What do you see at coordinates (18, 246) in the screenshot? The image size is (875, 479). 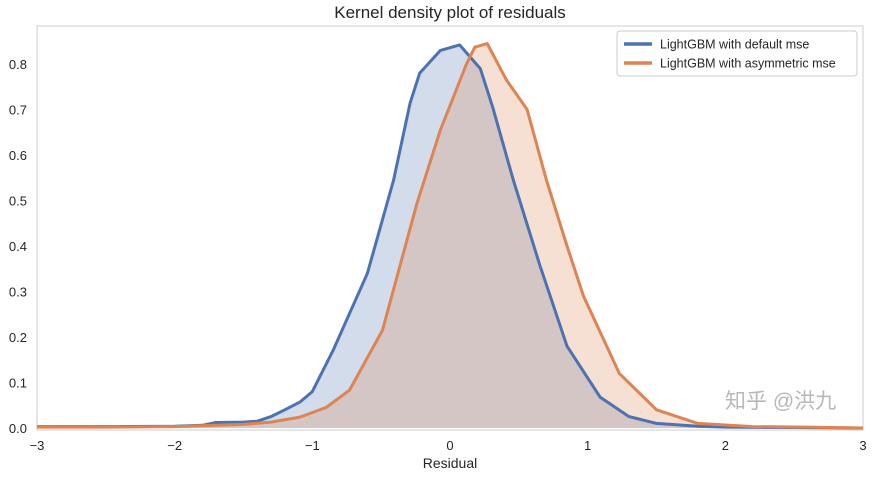 I see `y-tick-label: 0.4` at bounding box center [18, 246].